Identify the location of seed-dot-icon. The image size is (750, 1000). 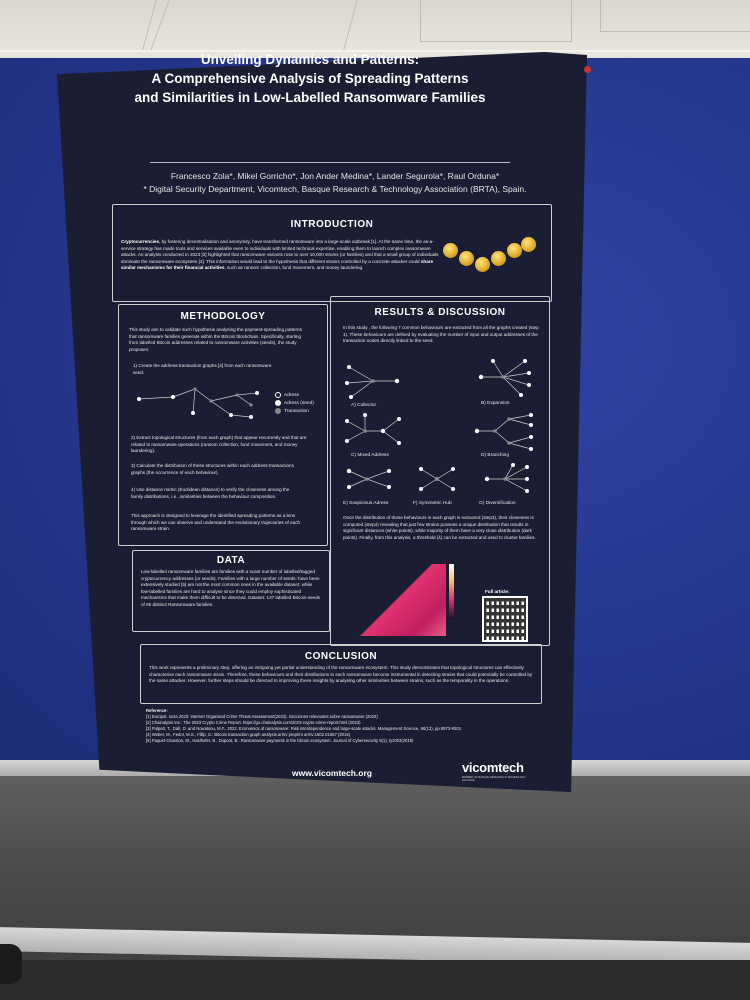
(278, 403).